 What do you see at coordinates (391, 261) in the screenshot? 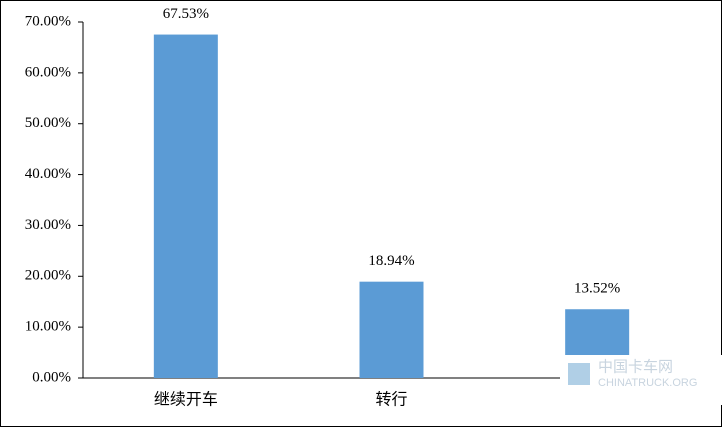
I see `data-label: 18.94%` at bounding box center [391, 261].